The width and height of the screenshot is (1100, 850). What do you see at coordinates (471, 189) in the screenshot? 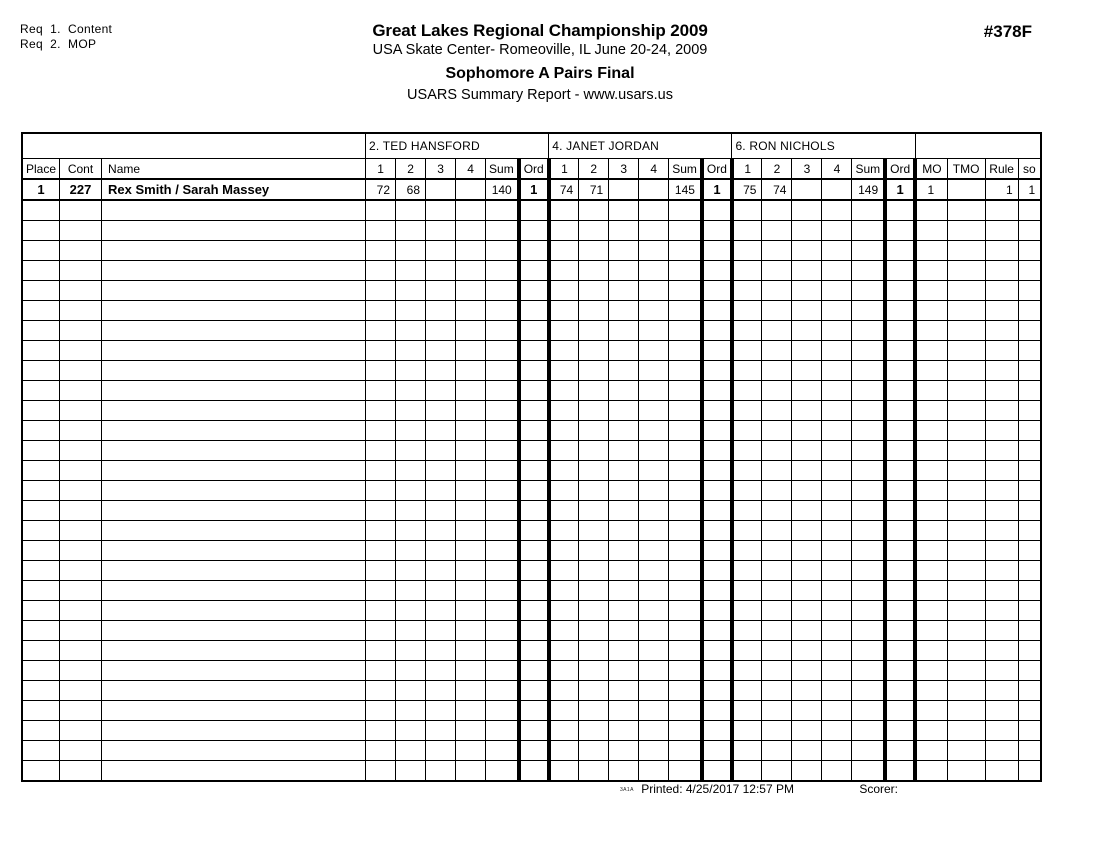
I see `cell-j1-m4` at bounding box center [471, 189].